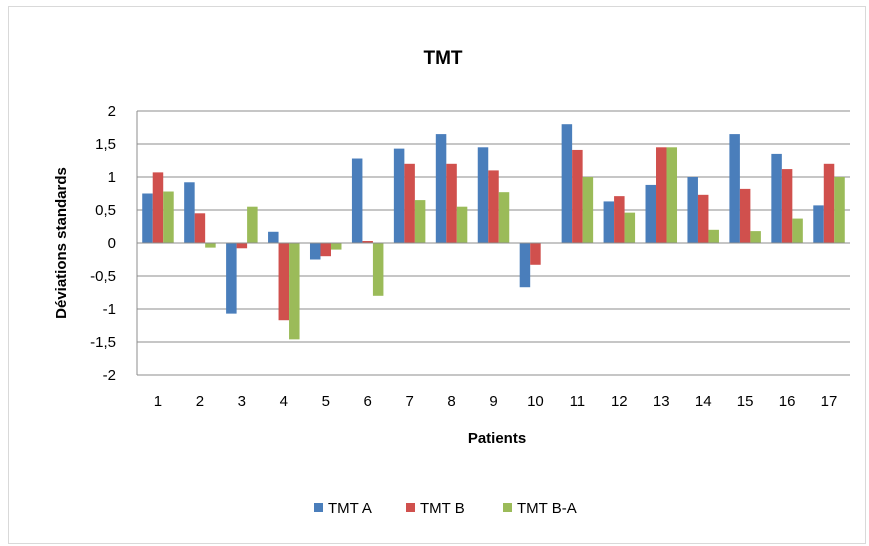 The width and height of the screenshot is (869, 546). What do you see at coordinates (103, 276) in the screenshot?
I see `y-tick-label: -0,5` at bounding box center [103, 276].